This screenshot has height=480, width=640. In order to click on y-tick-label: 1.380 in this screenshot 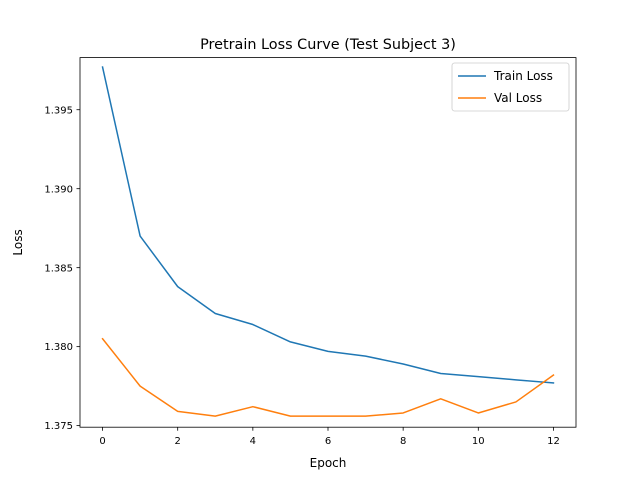, I will do `click(58, 347)`.